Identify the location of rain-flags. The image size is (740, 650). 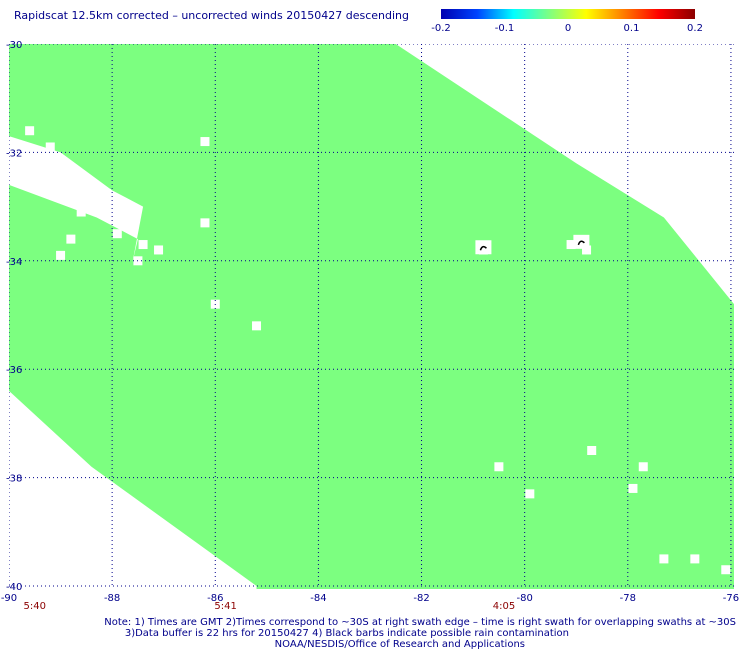
(532, 244).